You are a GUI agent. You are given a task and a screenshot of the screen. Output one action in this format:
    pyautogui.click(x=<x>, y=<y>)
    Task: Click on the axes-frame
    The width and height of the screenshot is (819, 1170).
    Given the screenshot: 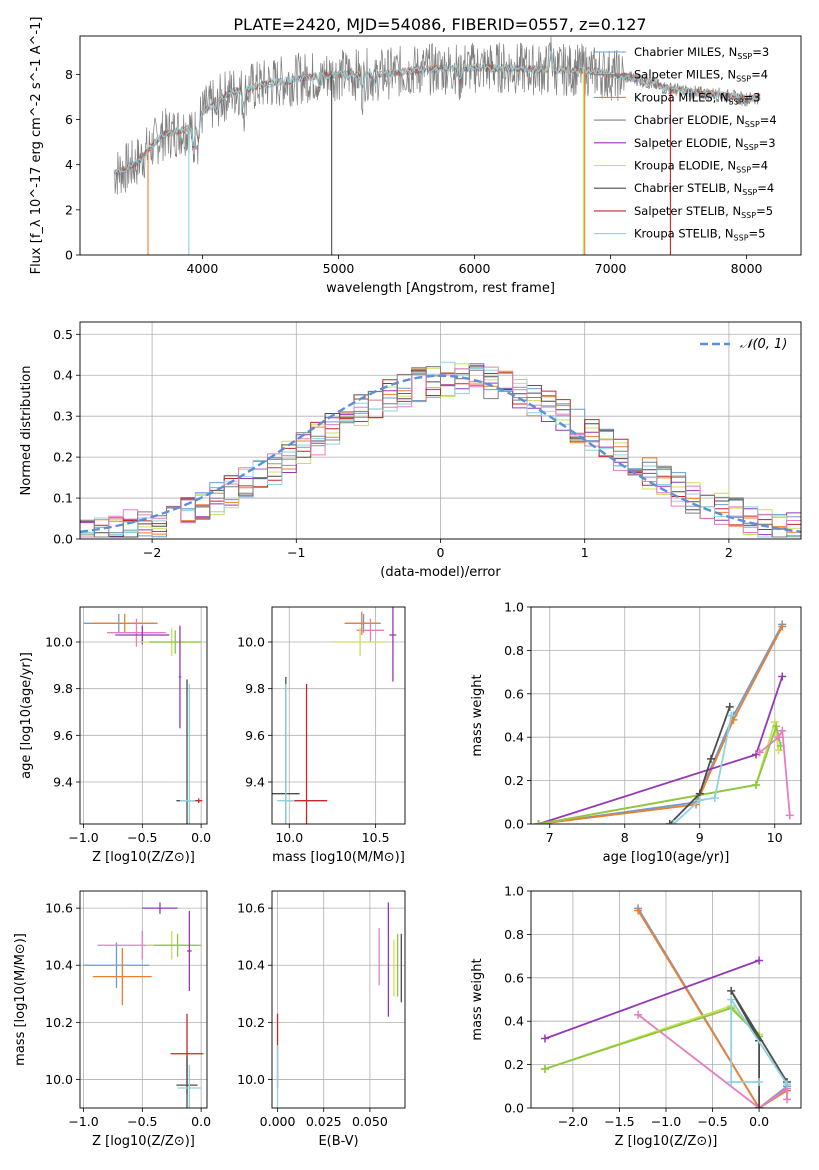 What is the action you would take?
    pyautogui.click(x=338, y=999)
    